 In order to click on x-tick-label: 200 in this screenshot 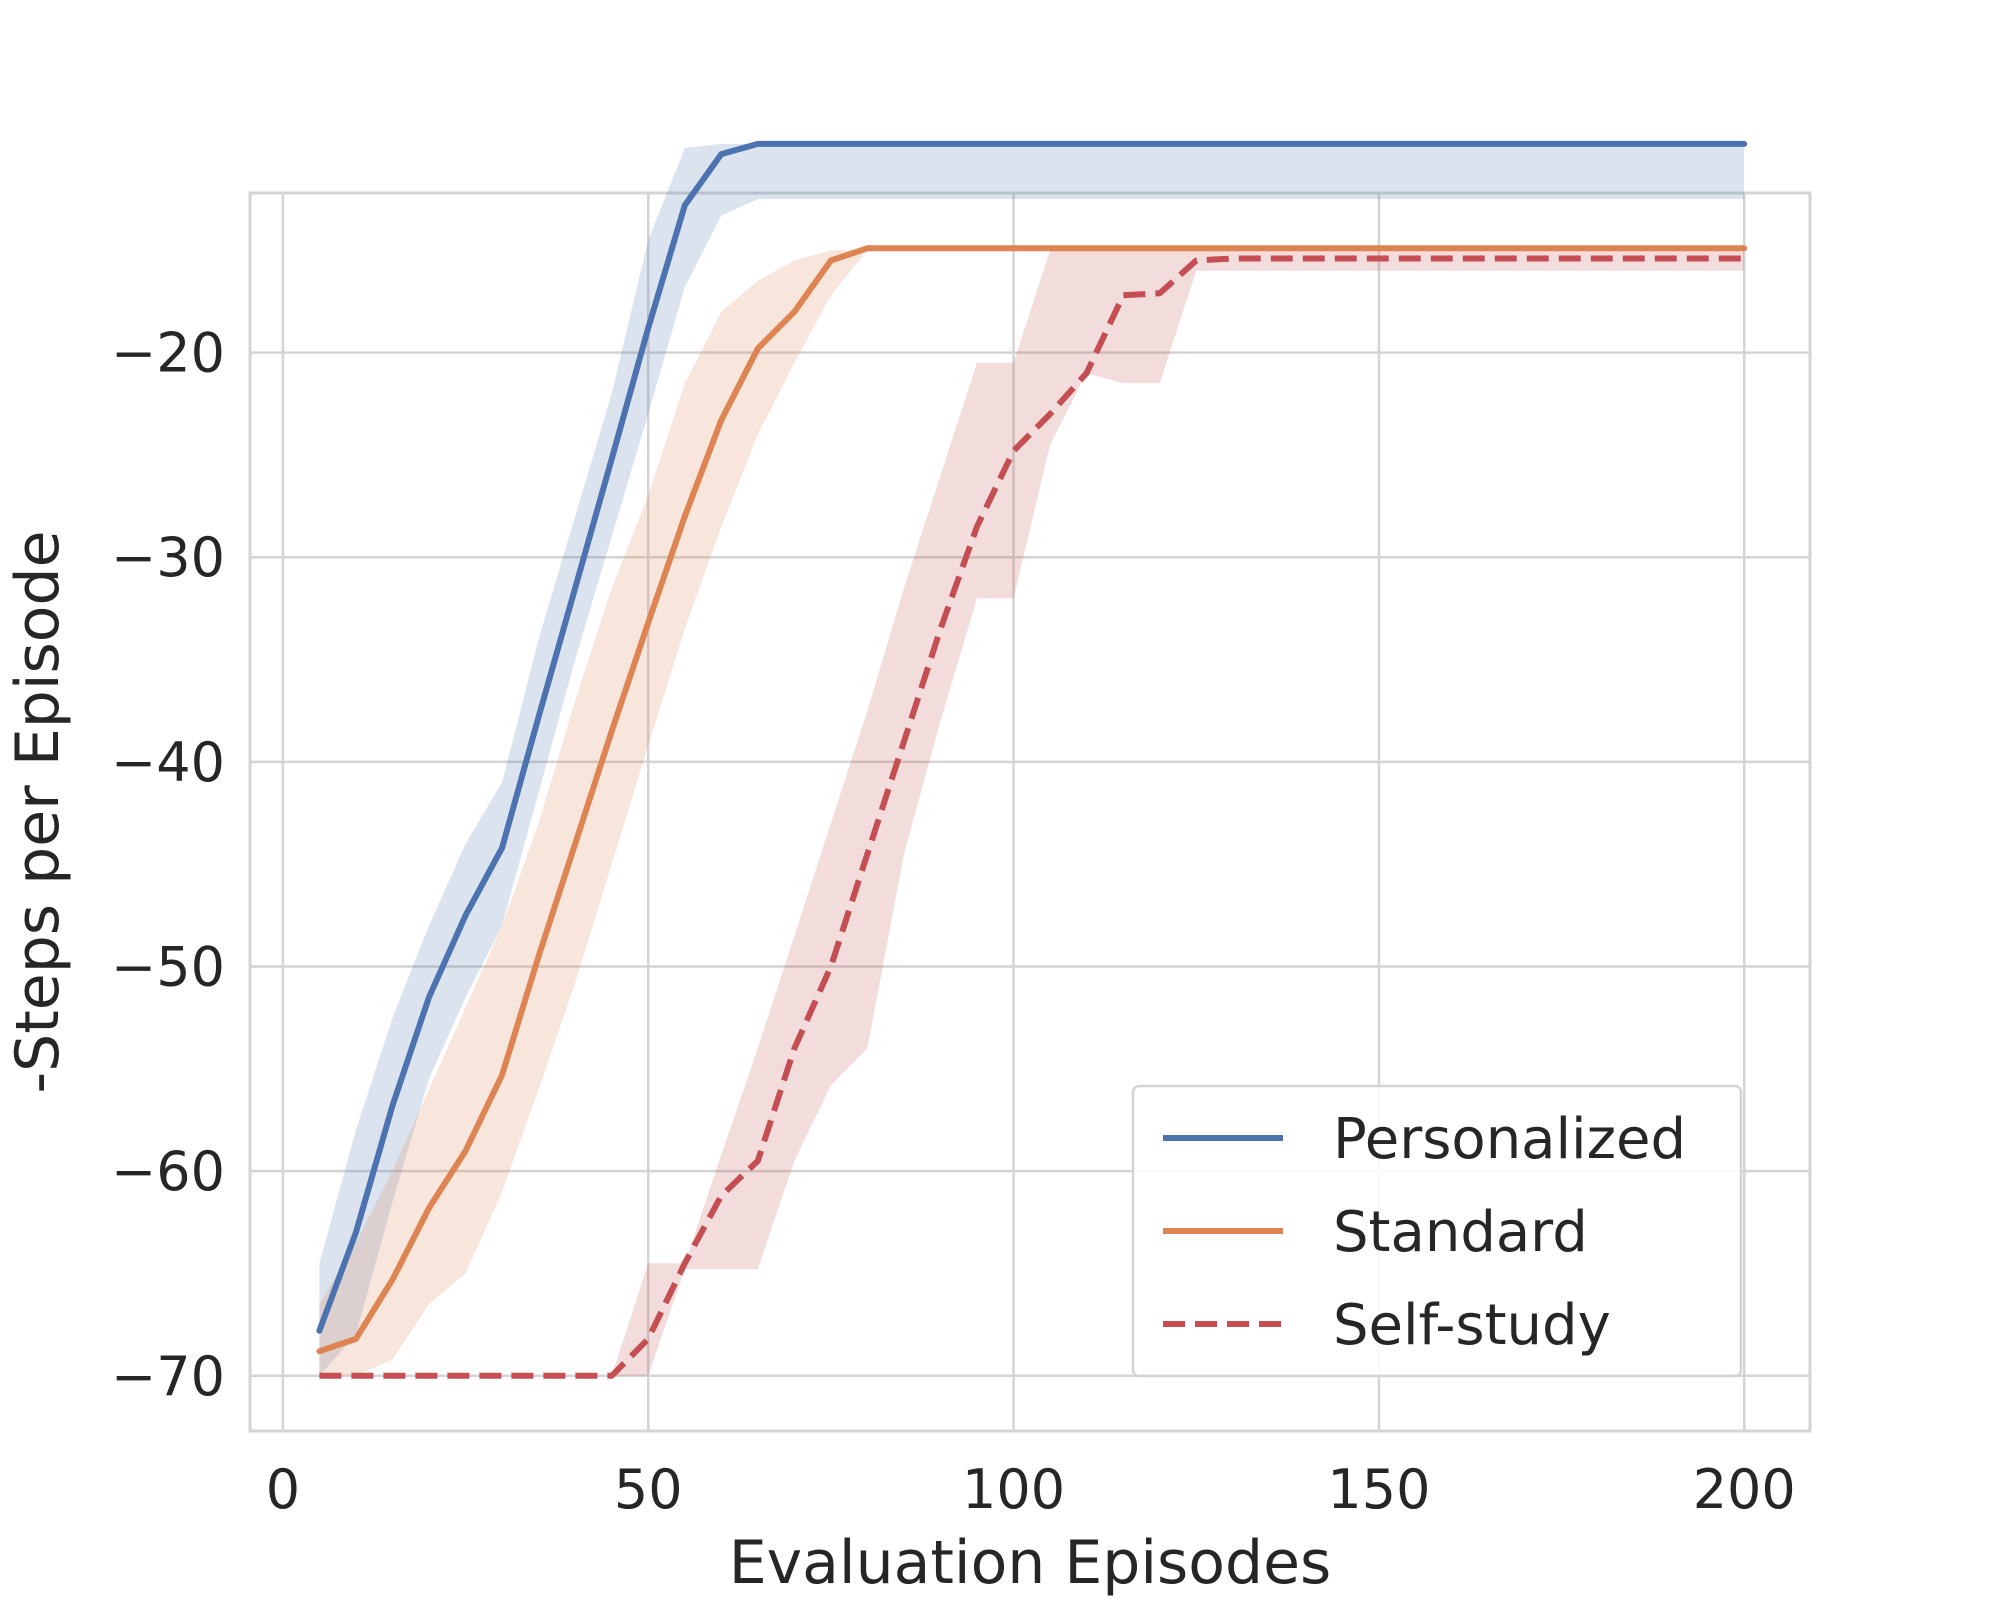, I will do `click(1744, 1489)`.